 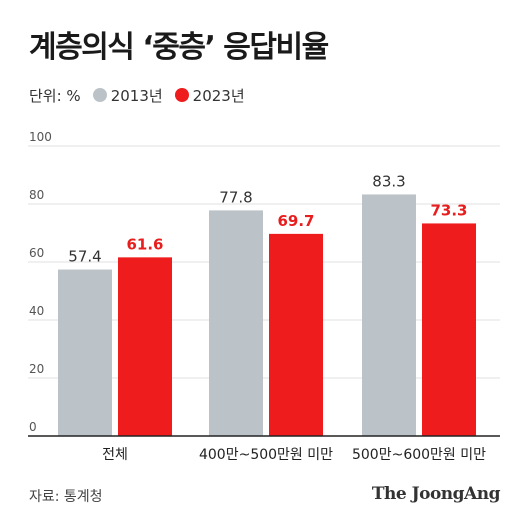 I want to click on legend-swatch-2013, so click(x=99, y=95).